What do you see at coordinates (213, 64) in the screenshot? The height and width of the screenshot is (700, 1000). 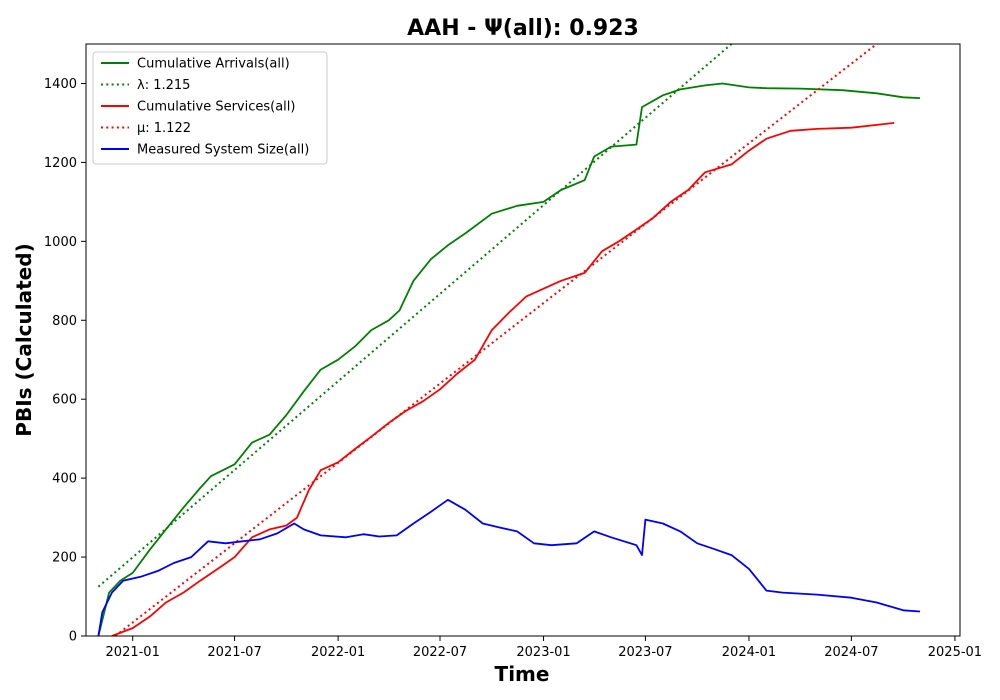 I see `legend-label-0: Cumulative Arrivals(all)` at bounding box center [213, 64].